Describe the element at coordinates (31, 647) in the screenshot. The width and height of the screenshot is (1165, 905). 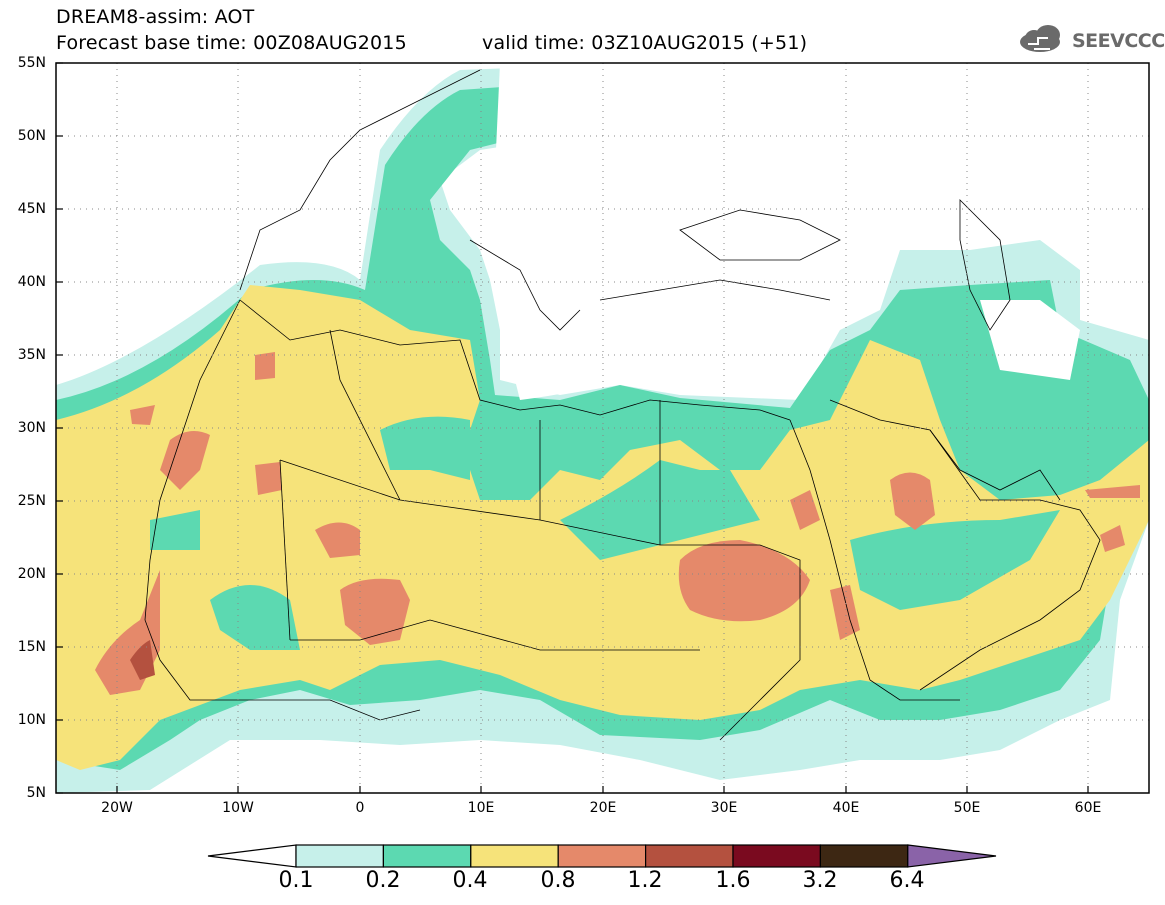
I see `lat-label: 15N` at that location.